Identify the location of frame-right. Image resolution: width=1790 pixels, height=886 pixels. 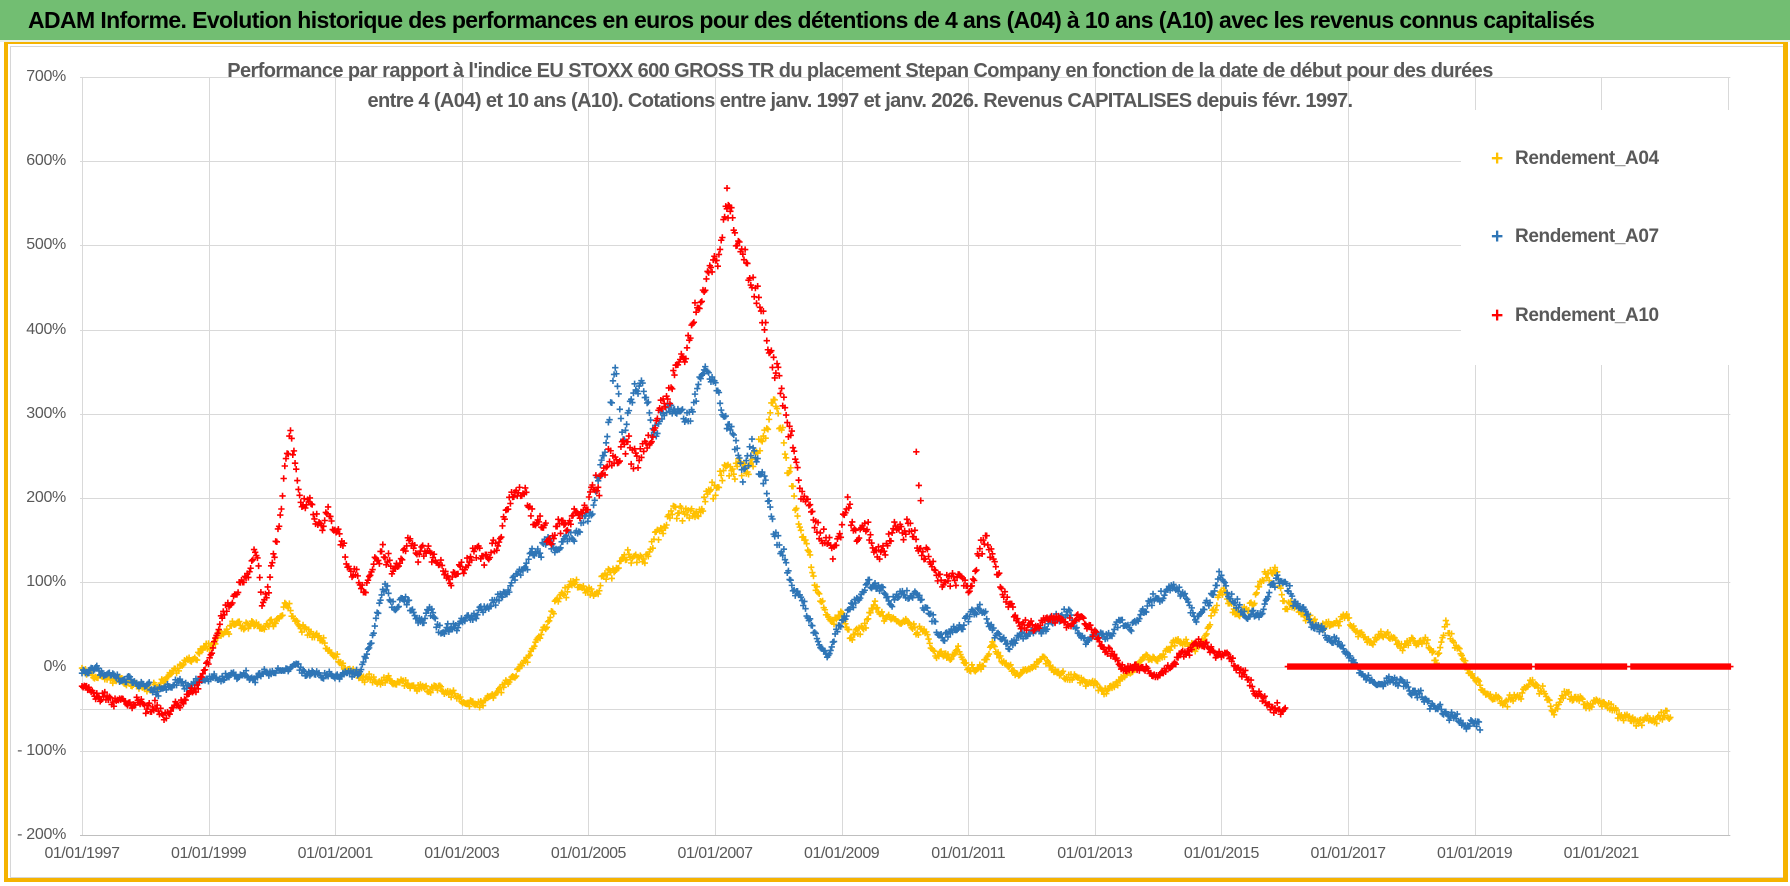
(1785, 462).